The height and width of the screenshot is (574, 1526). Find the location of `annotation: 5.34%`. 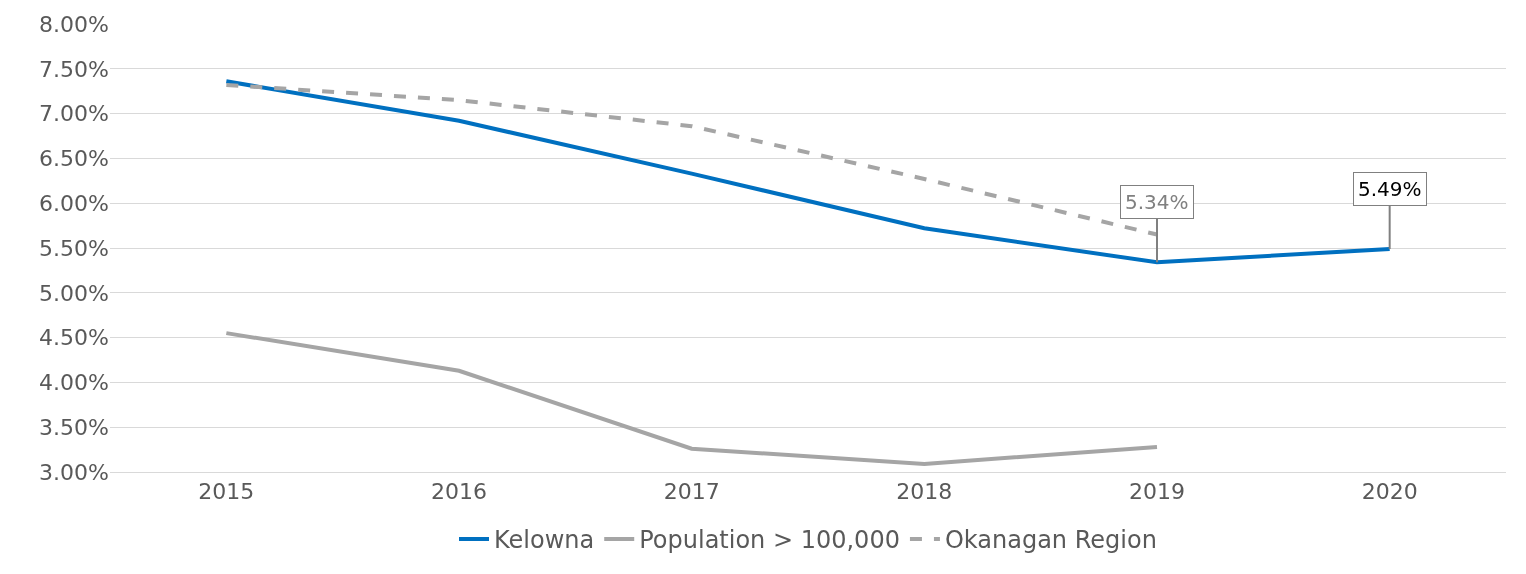

annotation: 5.34% is located at coordinates (1157, 202).